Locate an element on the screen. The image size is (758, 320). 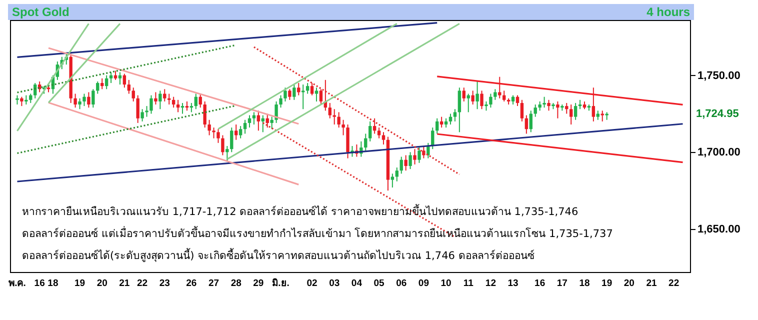
text: 1,724.95 is located at coordinates (717, 114).